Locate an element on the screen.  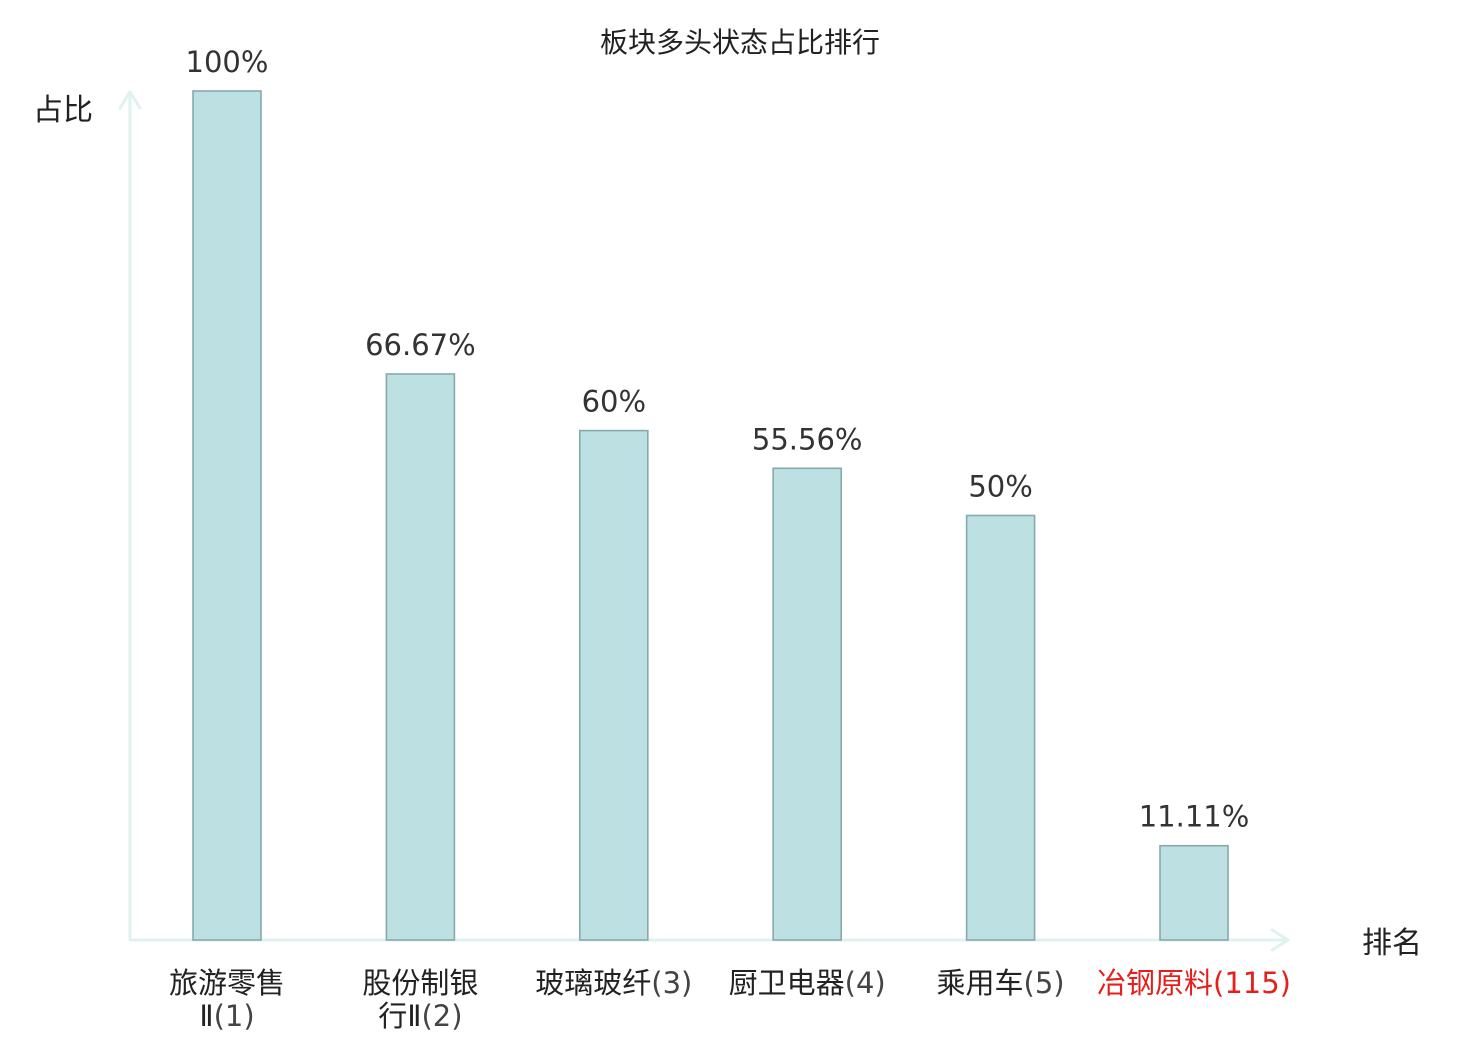
x-tick-label: 旅游零售 Ⅱ(1) is located at coordinates (227, 999).